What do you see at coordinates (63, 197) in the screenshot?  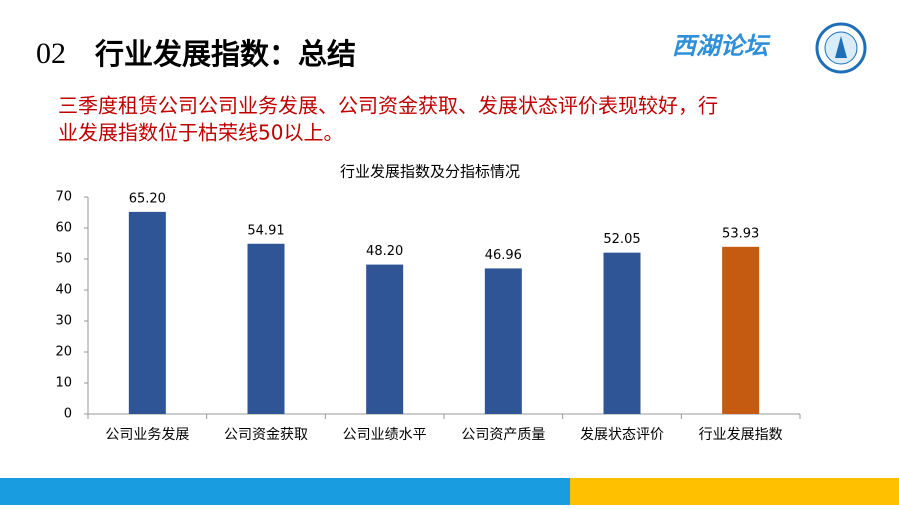 I see `y-tick-label: 70` at bounding box center [63, 197].